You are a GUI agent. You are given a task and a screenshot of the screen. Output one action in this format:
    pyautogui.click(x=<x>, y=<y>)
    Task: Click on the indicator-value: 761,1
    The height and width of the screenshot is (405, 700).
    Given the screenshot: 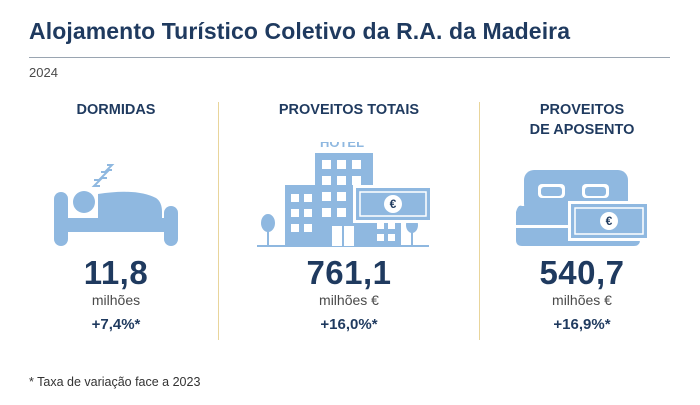 What is the action you would take?
    pyautogui.click(x=349, y=272)
    